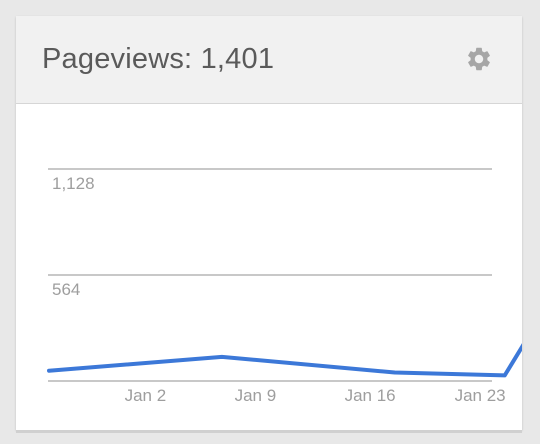 This screenshot has width=540, height=444. I want to click on x-tick-label: Jan 23, so click(480, 395).